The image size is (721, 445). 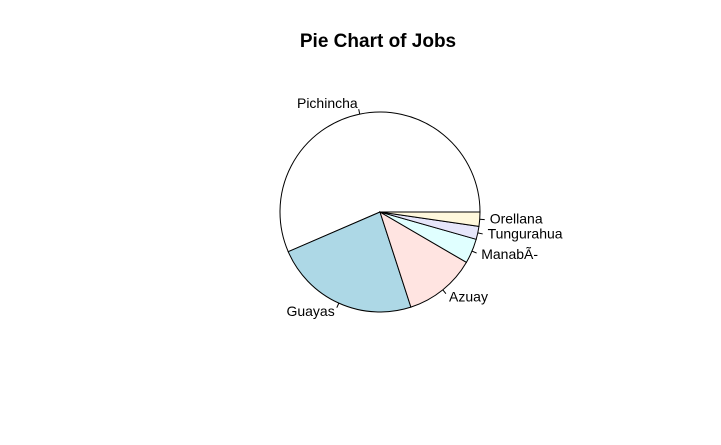 I want to click on slice-label-manab: ManabÃ-, so click(x=509, y=254).